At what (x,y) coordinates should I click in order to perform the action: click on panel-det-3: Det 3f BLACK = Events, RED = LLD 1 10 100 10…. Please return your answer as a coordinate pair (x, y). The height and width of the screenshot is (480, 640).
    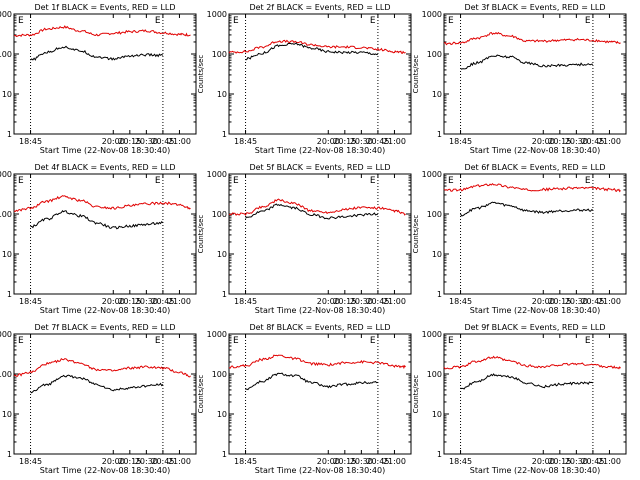
    Looking at the image, I should click on (519, 79).